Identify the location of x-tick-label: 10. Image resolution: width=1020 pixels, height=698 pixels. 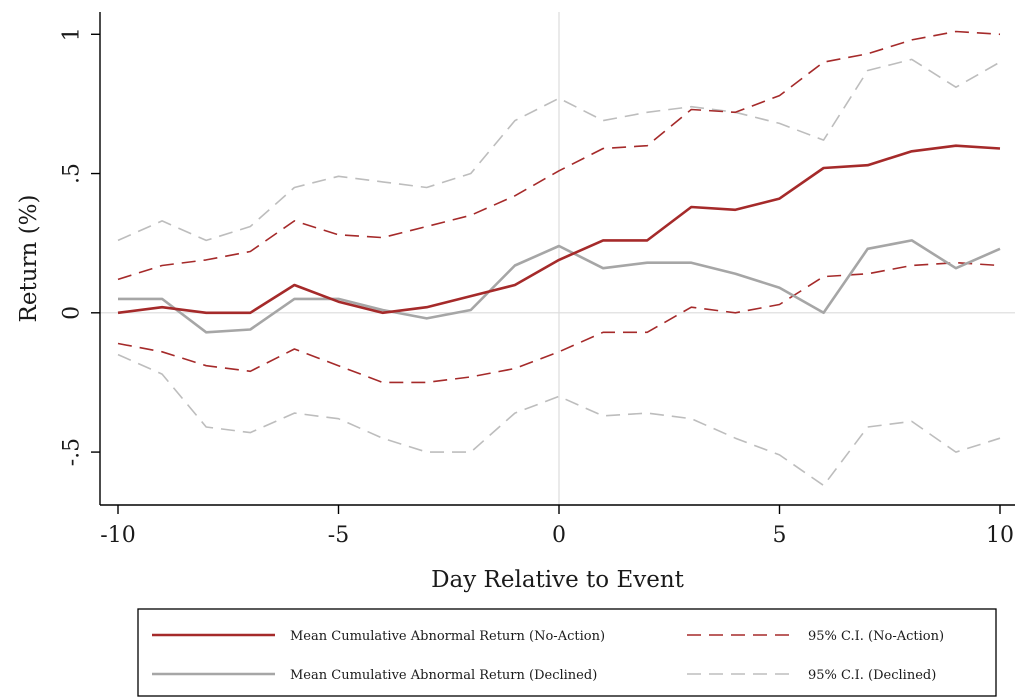
(1000, 535).